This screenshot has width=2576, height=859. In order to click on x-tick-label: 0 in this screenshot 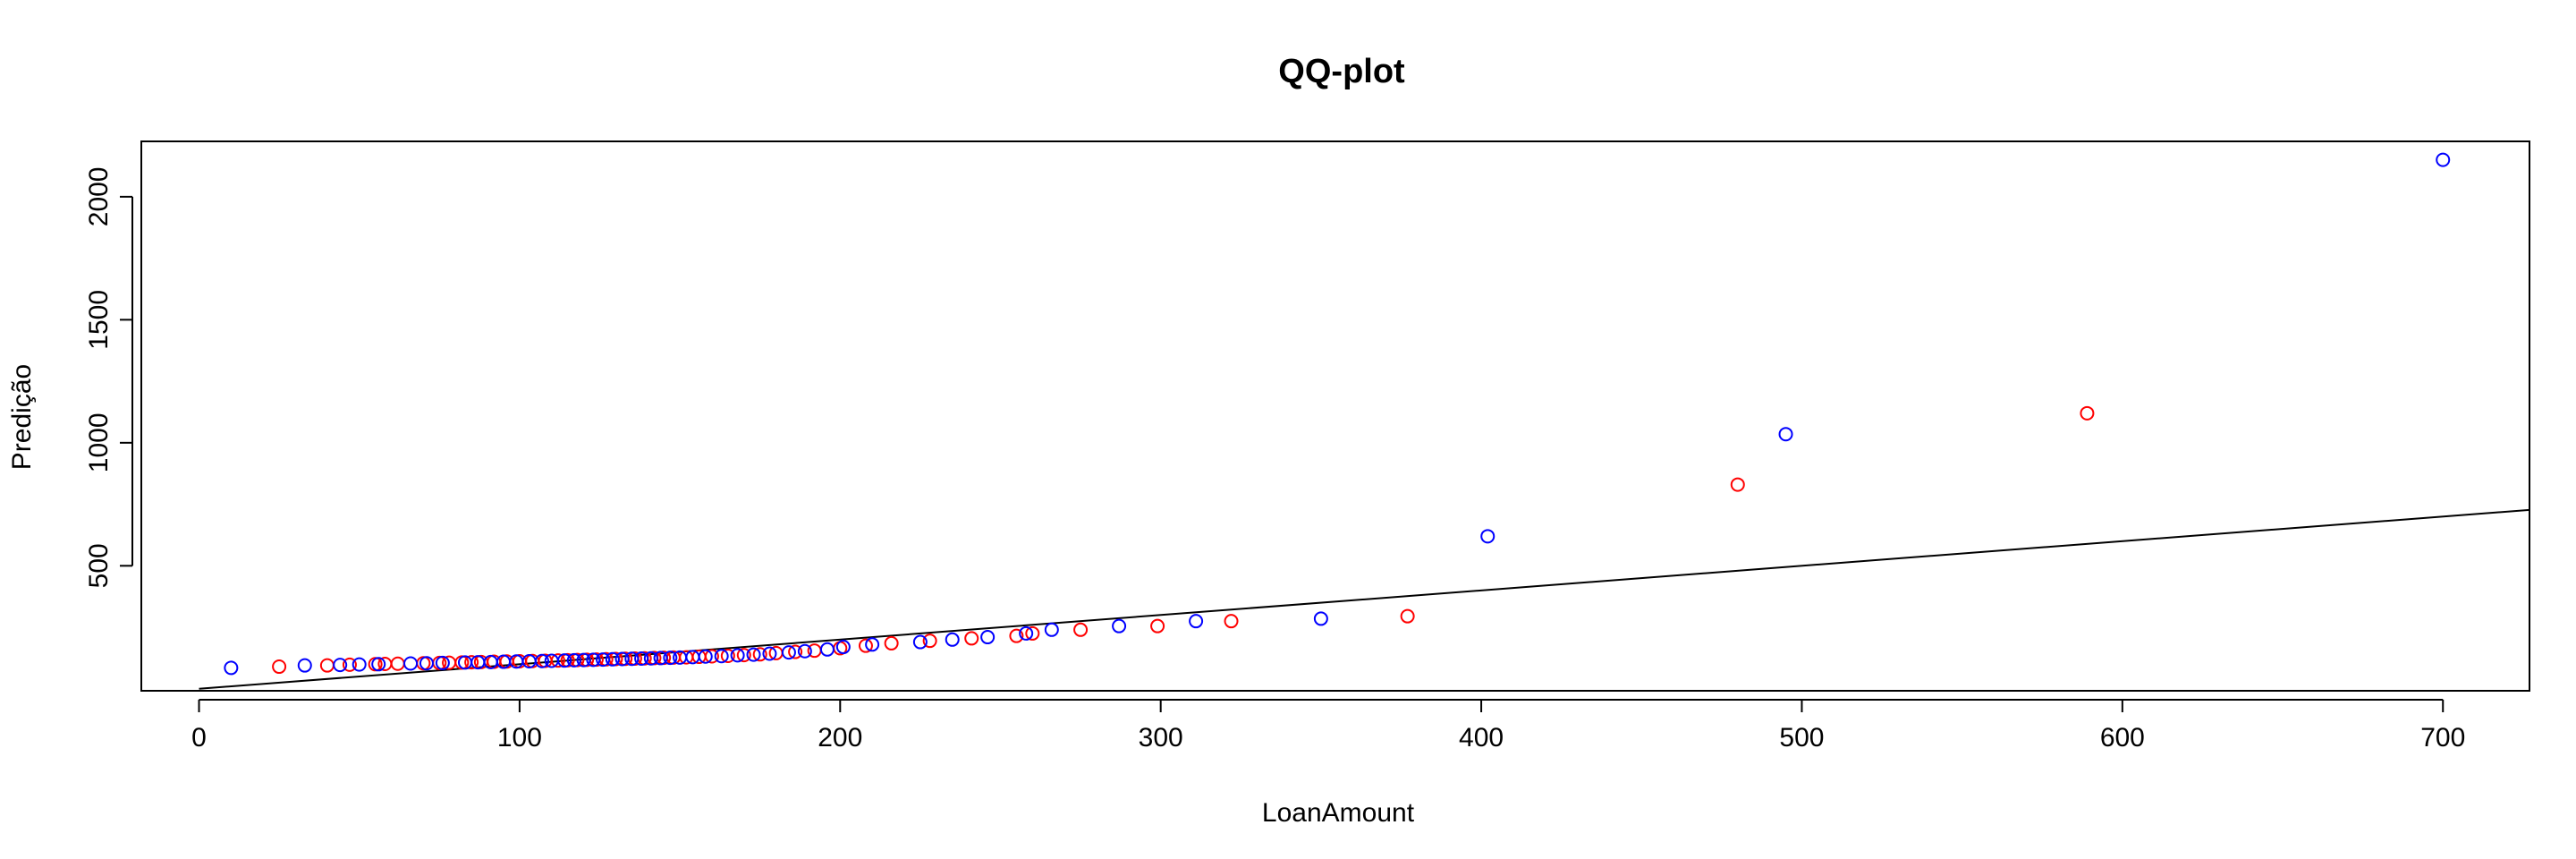, I will do `click(199, 738)`.